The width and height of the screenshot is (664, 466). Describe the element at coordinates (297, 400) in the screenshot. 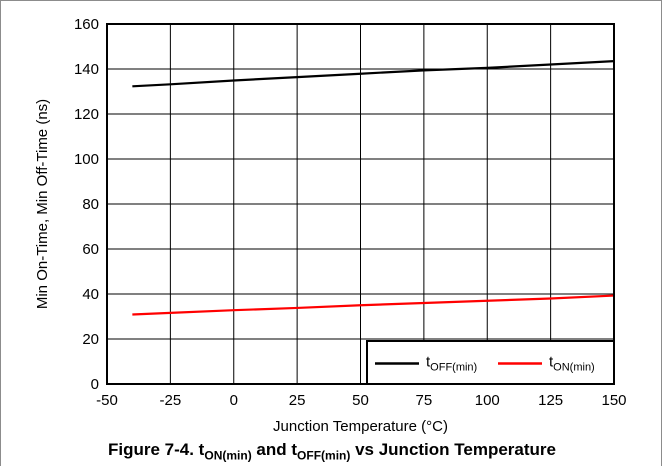

I see `x-tick-label: 25` at that location.